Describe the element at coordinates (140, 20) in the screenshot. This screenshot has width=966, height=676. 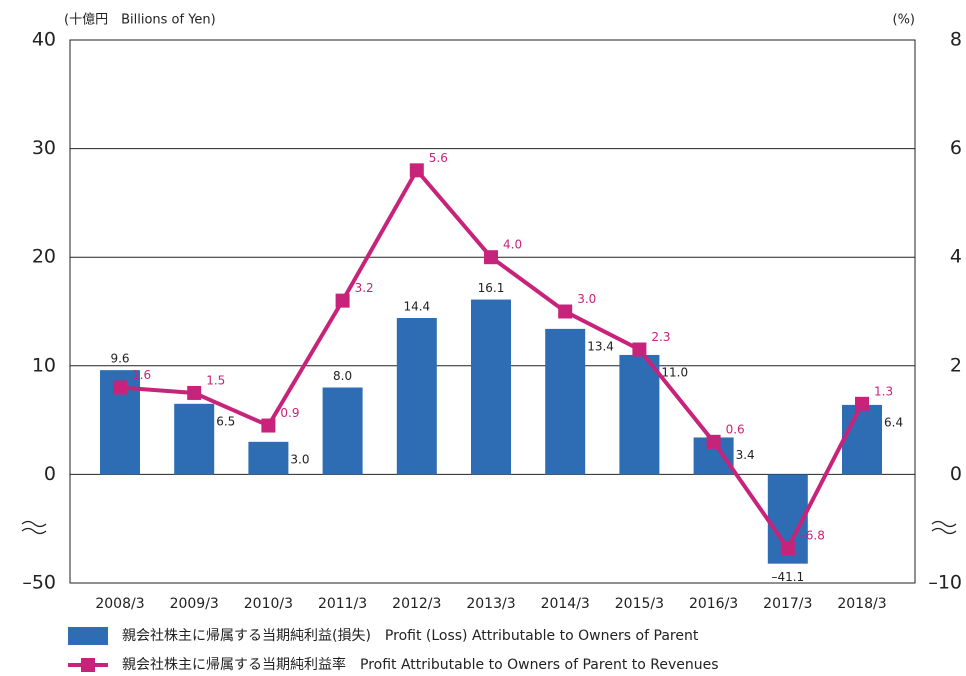
I see `y-unit-label: (十億円 Billions of Yen)` at that location.